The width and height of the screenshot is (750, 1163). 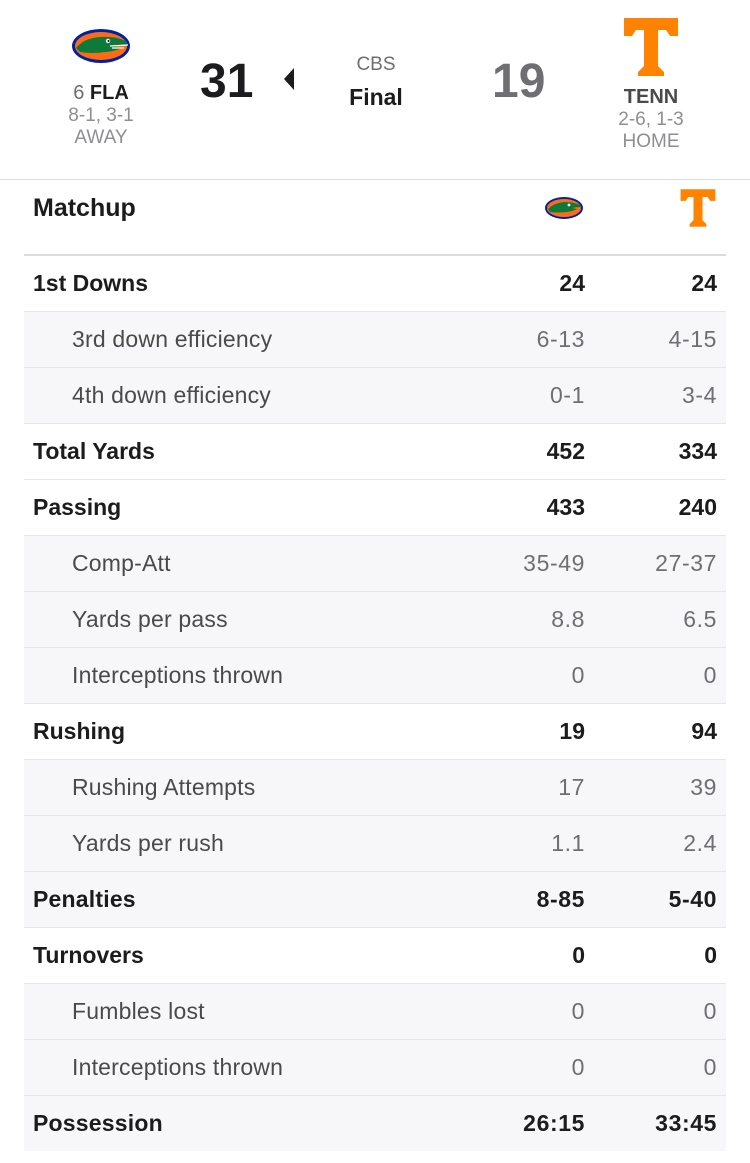 I want to click on stat-away-value: 433, so click(x=565, y=507).